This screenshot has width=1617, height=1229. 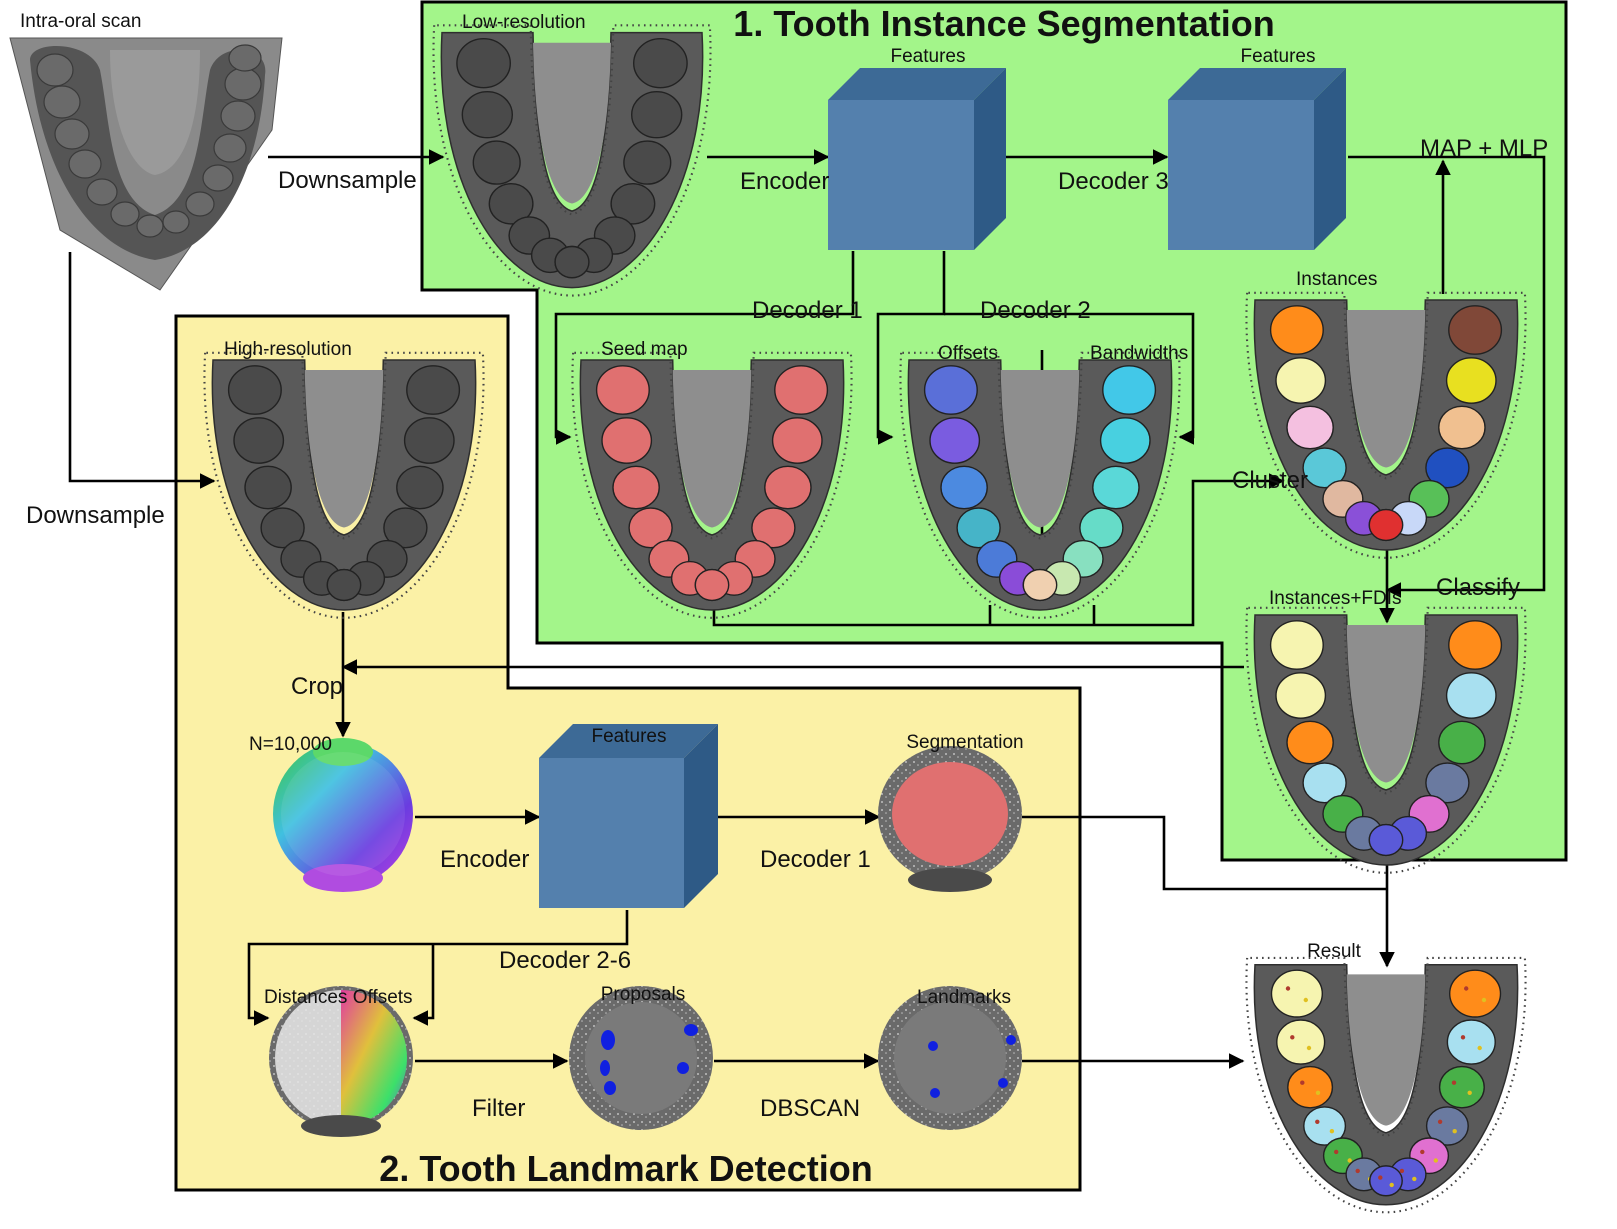 What do you see at coordinates (1113, 181) in the screenshot?
I see `decoder-3-label: Decoder 3` at bounding box center [1113, 181].